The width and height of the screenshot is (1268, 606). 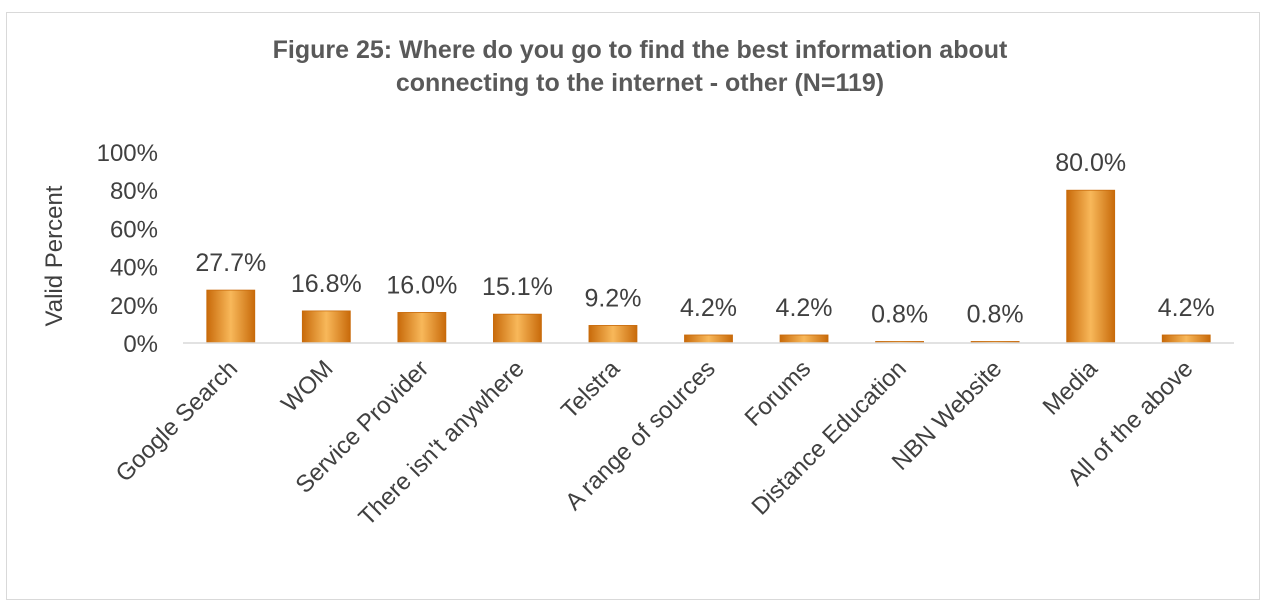 What do you see at coordinates (134, 268) in the screenshot?
I see `y-tick-label: 40%` at bounding box center [134, 268].